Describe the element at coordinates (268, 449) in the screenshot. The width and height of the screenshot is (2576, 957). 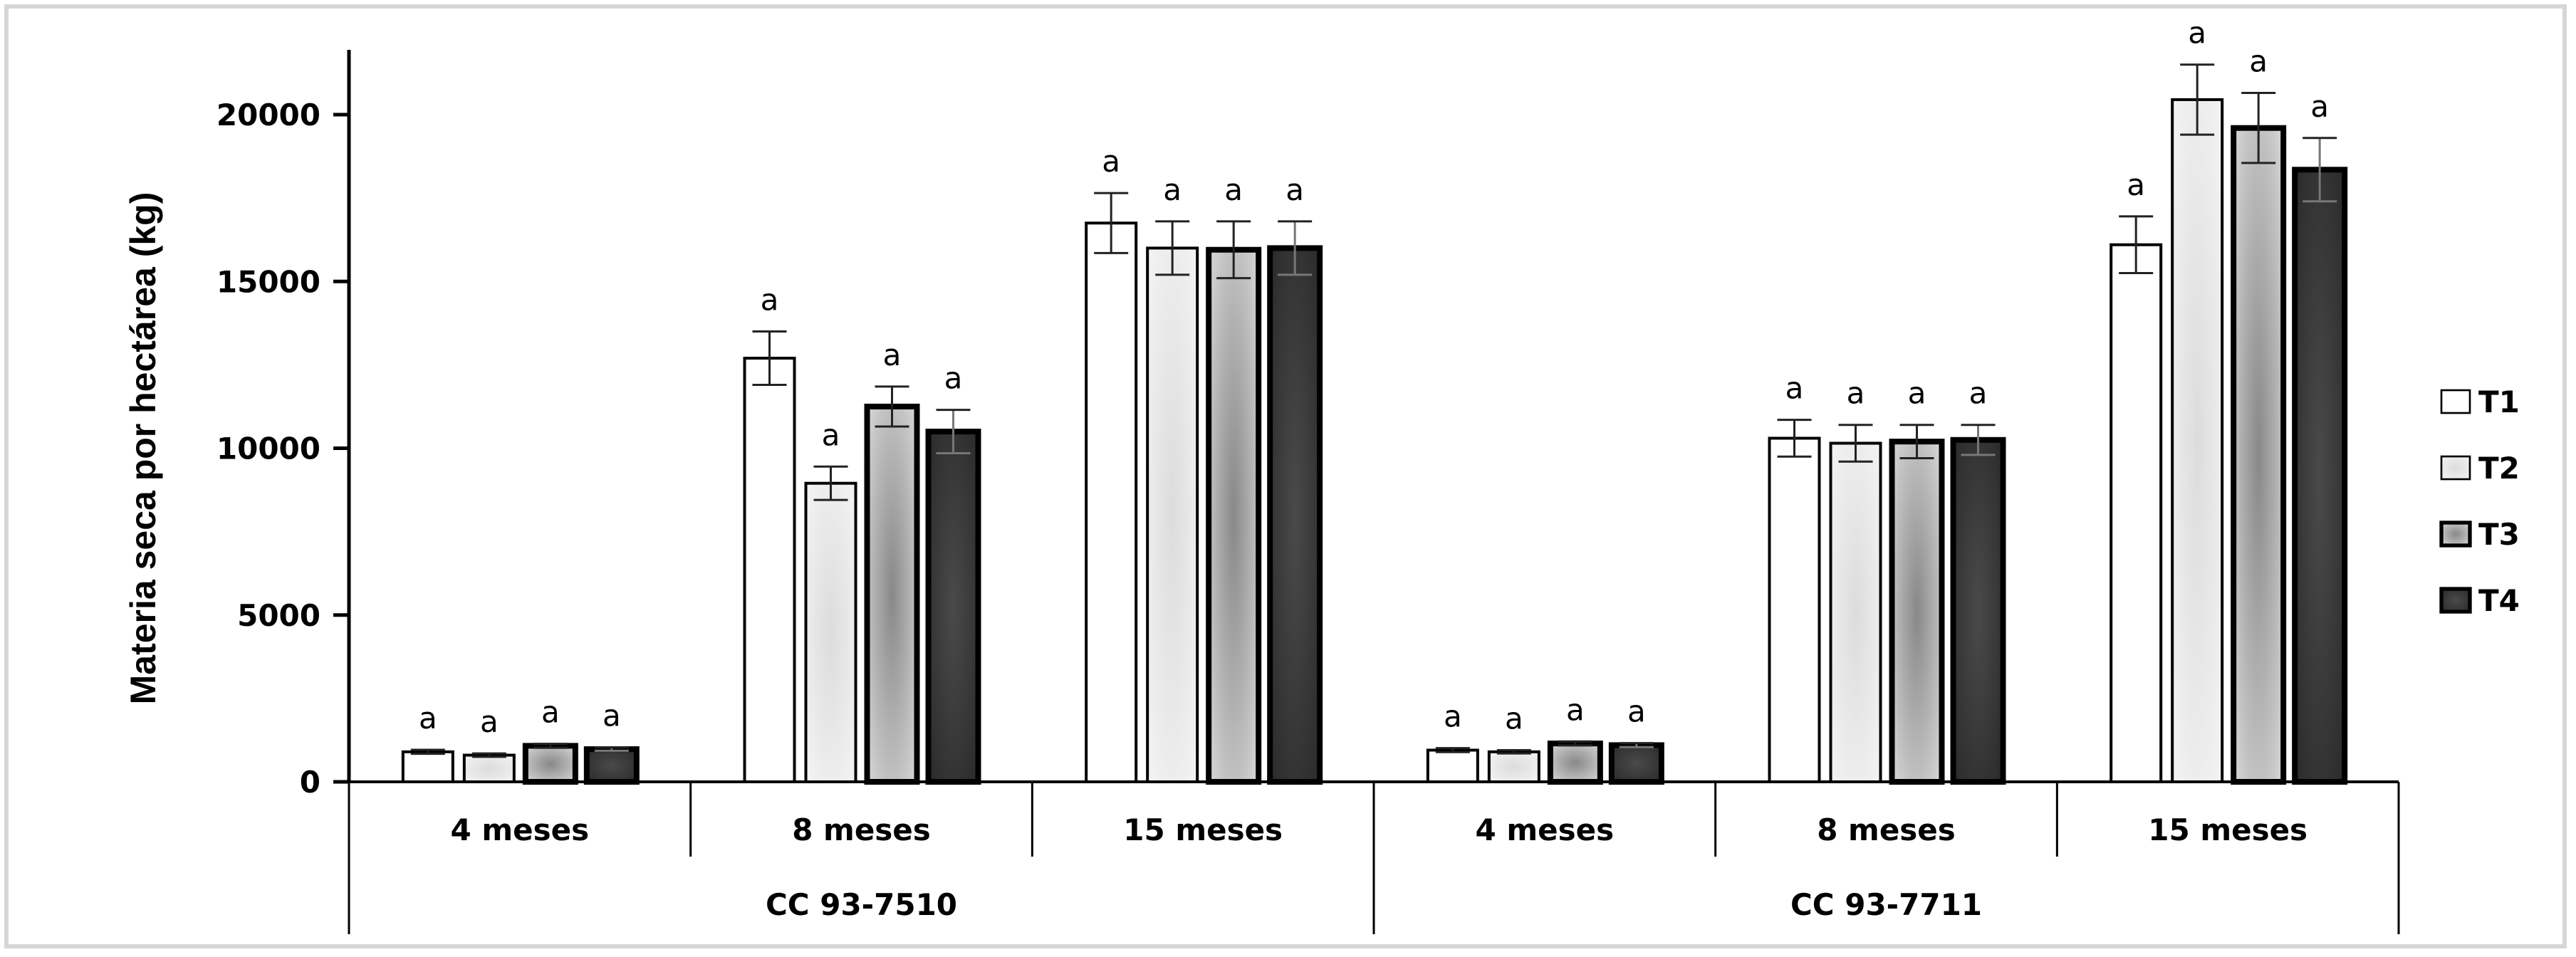
I see `y-tick-label: 10000` at that location.